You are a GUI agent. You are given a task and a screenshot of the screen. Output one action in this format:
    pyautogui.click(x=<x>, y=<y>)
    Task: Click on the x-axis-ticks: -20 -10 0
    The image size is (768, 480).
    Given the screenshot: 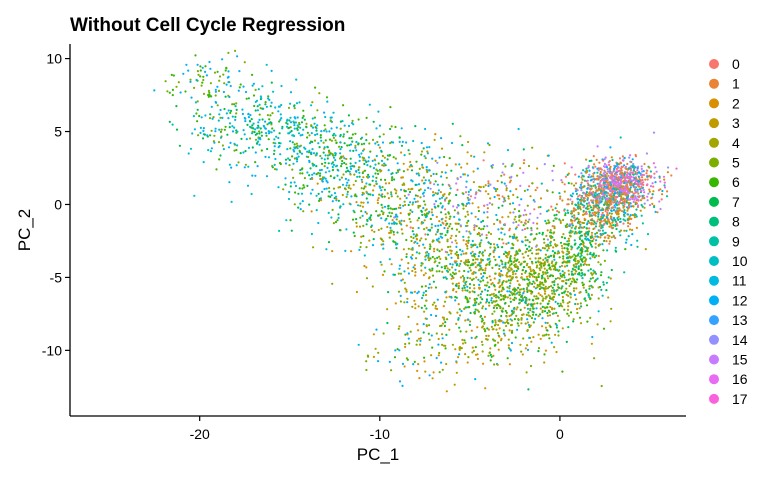 What is the action you would take?
    pyautogui.click(x=377, y=429)
    